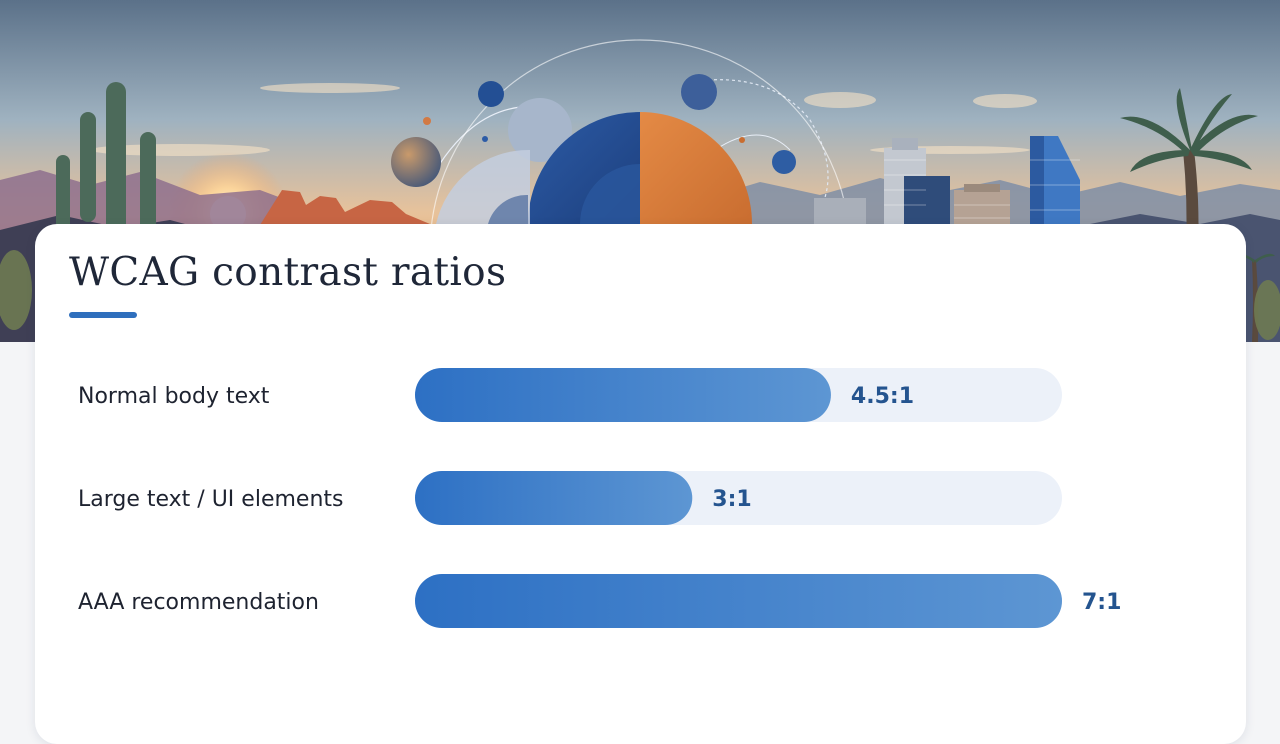  What do you see at coordinates (210, 499) in the screenshot?
I see `category-label: Large text / UI elements` at bounding box center [210, 499].